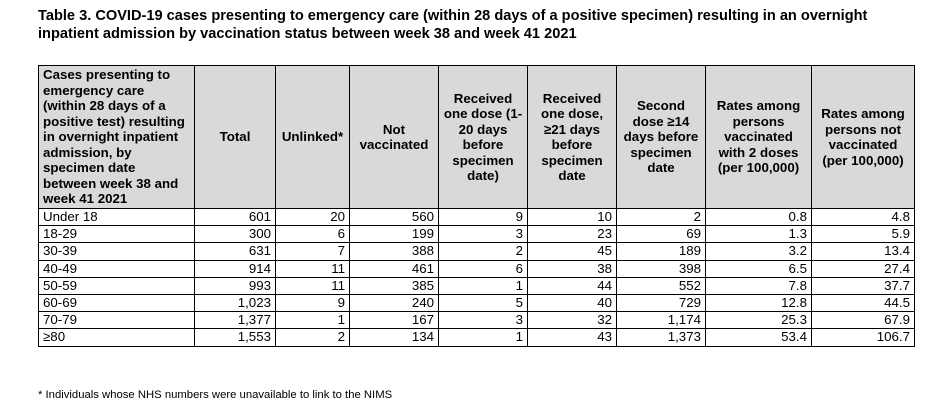  What do you see at coordinates (572, 337) in the screenshot?
I see `one-dose-21-cell: 43` at bounding box center [572, 337].